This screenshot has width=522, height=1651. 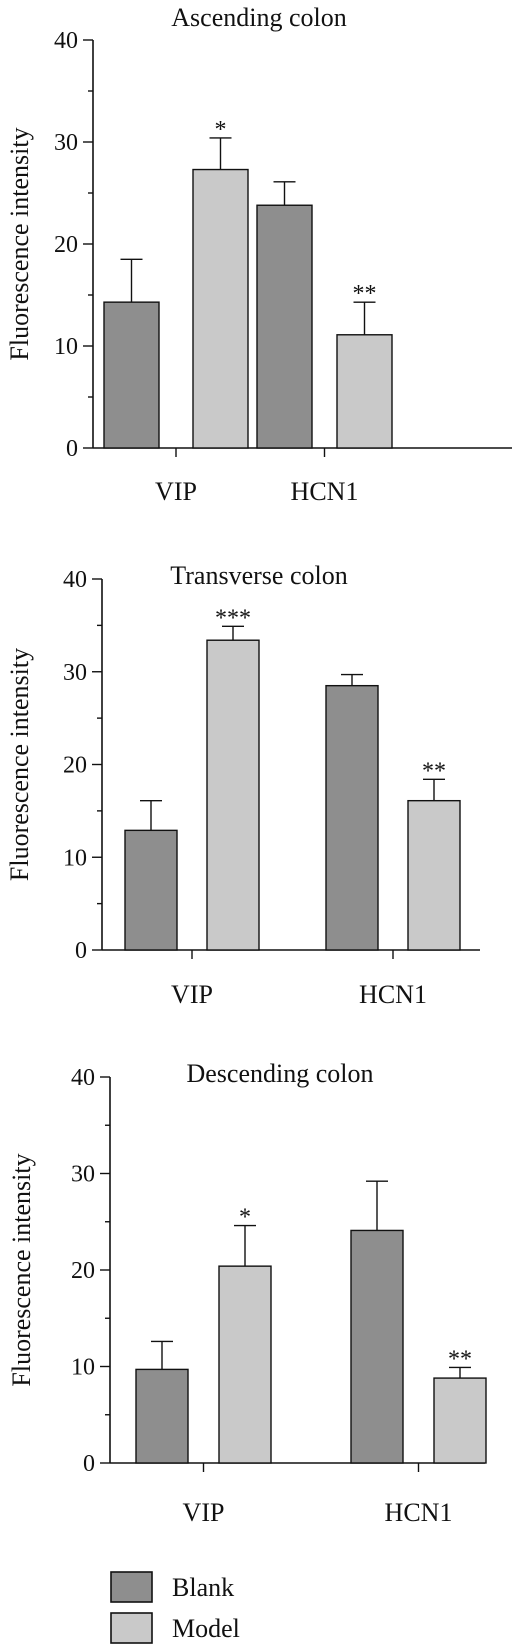 What do you see at coordinates (131, 1587) in the screenshot?
I see `legend-swatch-blank` at bounding box center [131, 1587].